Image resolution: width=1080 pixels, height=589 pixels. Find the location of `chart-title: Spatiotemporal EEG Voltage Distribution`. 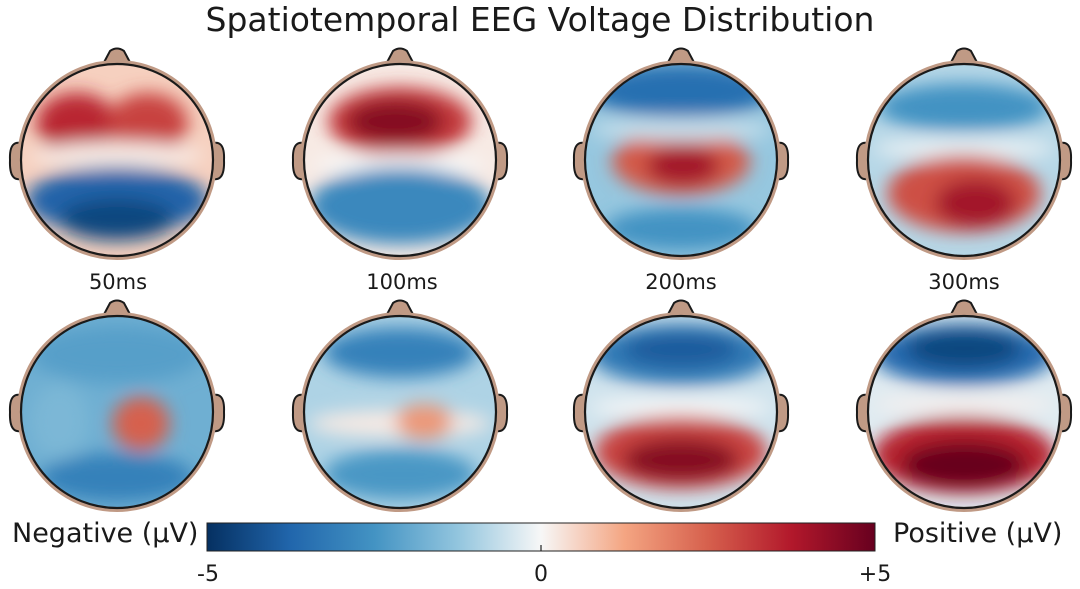

chart-title: Spatiotemporal EEG Voltage Distribution is located at coordinates (540, 19).